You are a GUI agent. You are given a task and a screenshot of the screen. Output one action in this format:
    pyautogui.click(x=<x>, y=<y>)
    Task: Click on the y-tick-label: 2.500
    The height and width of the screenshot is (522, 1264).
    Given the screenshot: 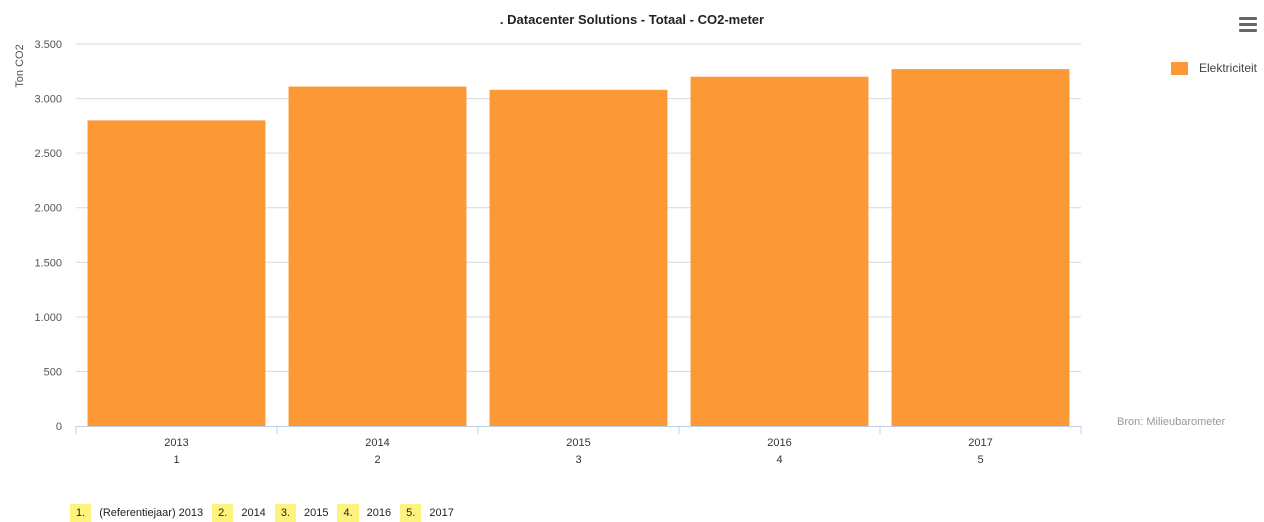 What is the action you would take?
    pyautogui.click(x=48, y=154)
    